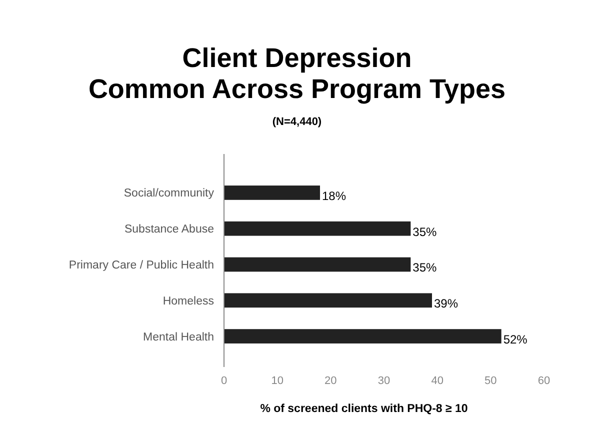 The width and height of the screenshot is (594, 447). I want to click on x-tick-label: 60, so click(544, 381).